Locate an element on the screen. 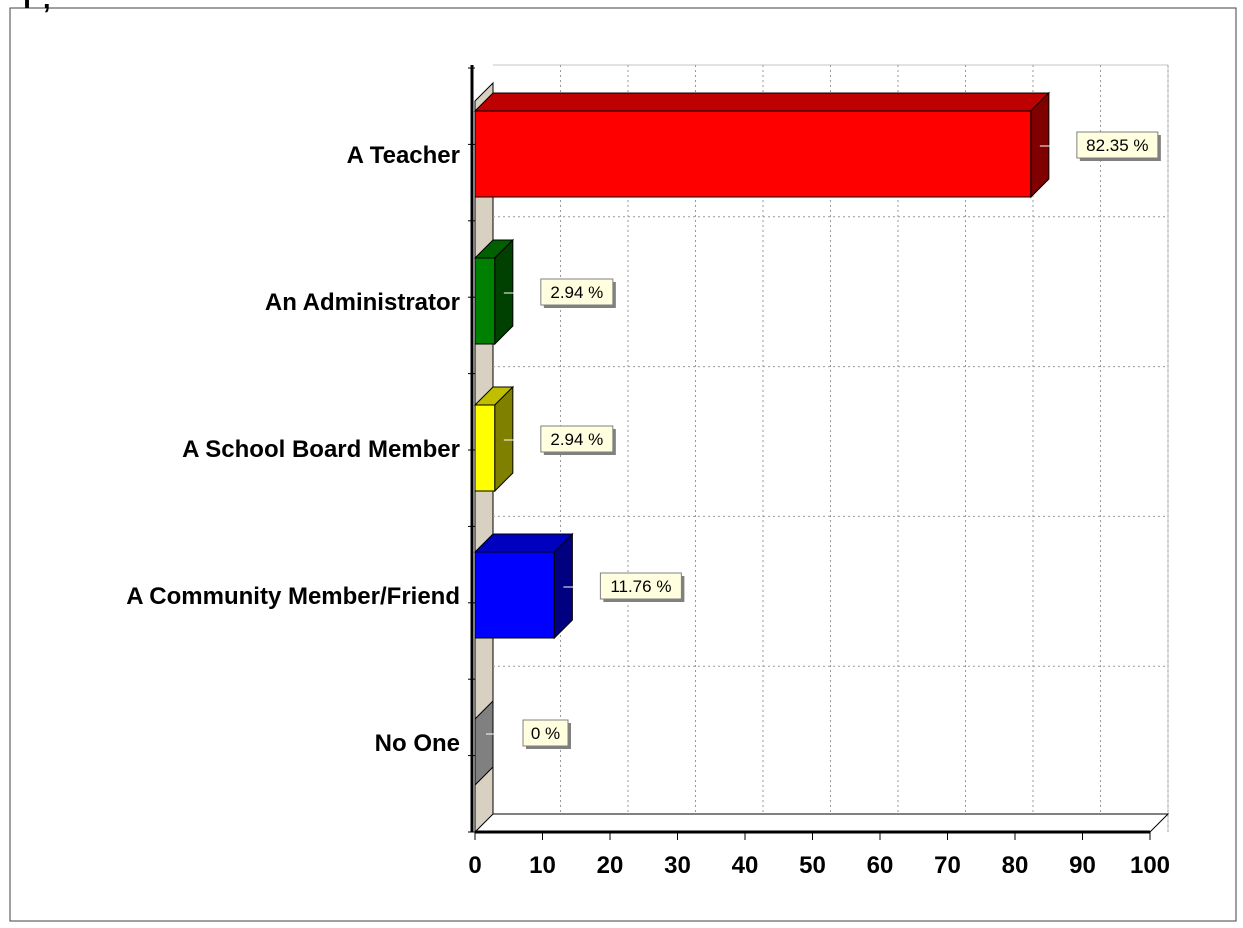  category-label: A School Board Member is located at coordinates (321, 449).